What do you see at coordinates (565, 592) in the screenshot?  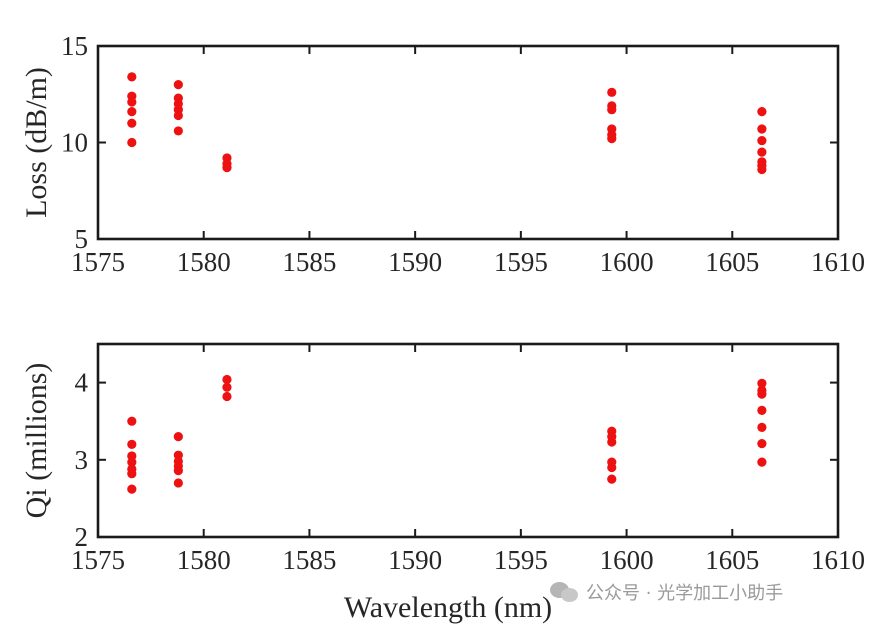 I see `wechat-icon` at bounding box center [565, 592].